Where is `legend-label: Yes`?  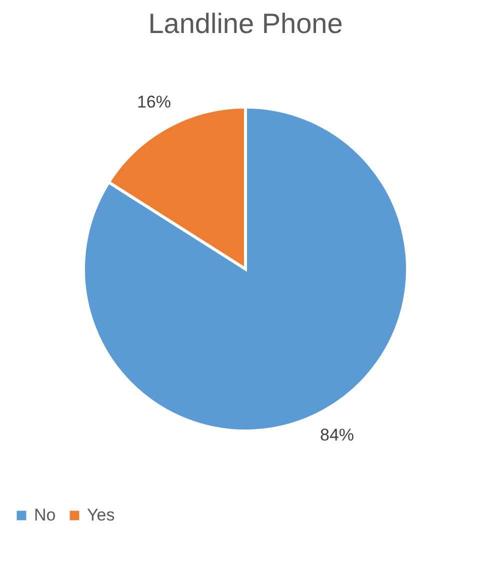 legend-label: Yes is located at coordinates (101, 515).